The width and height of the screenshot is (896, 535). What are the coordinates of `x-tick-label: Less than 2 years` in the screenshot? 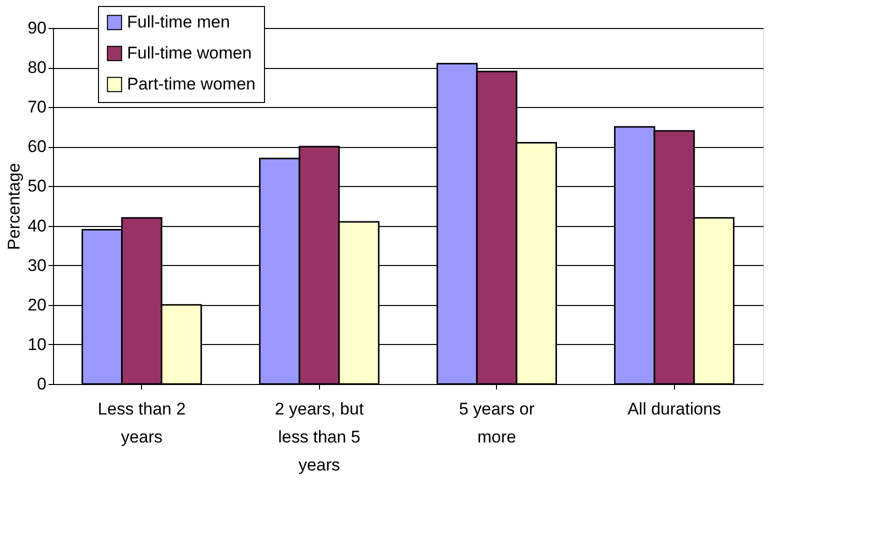 It's located at (142, 423).